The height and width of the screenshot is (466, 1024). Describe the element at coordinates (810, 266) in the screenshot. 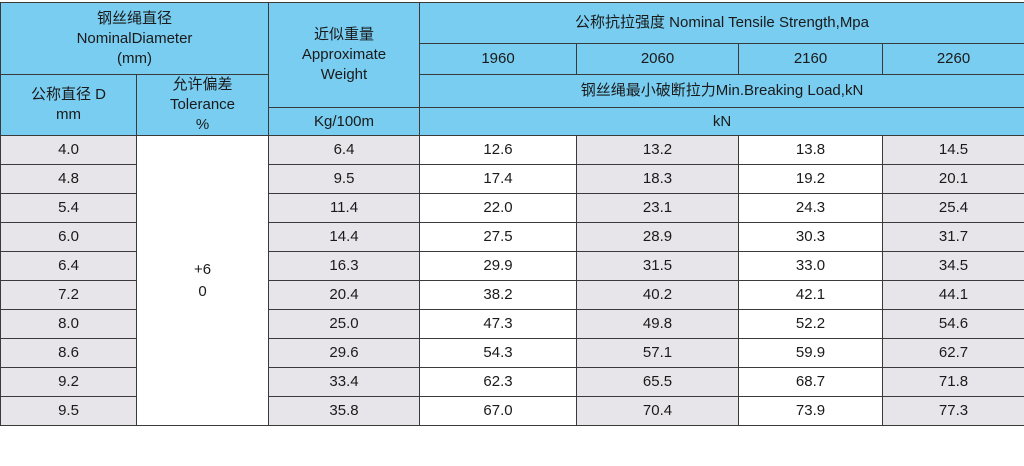

I see `breaking-load-cell: 33.0` at that location.